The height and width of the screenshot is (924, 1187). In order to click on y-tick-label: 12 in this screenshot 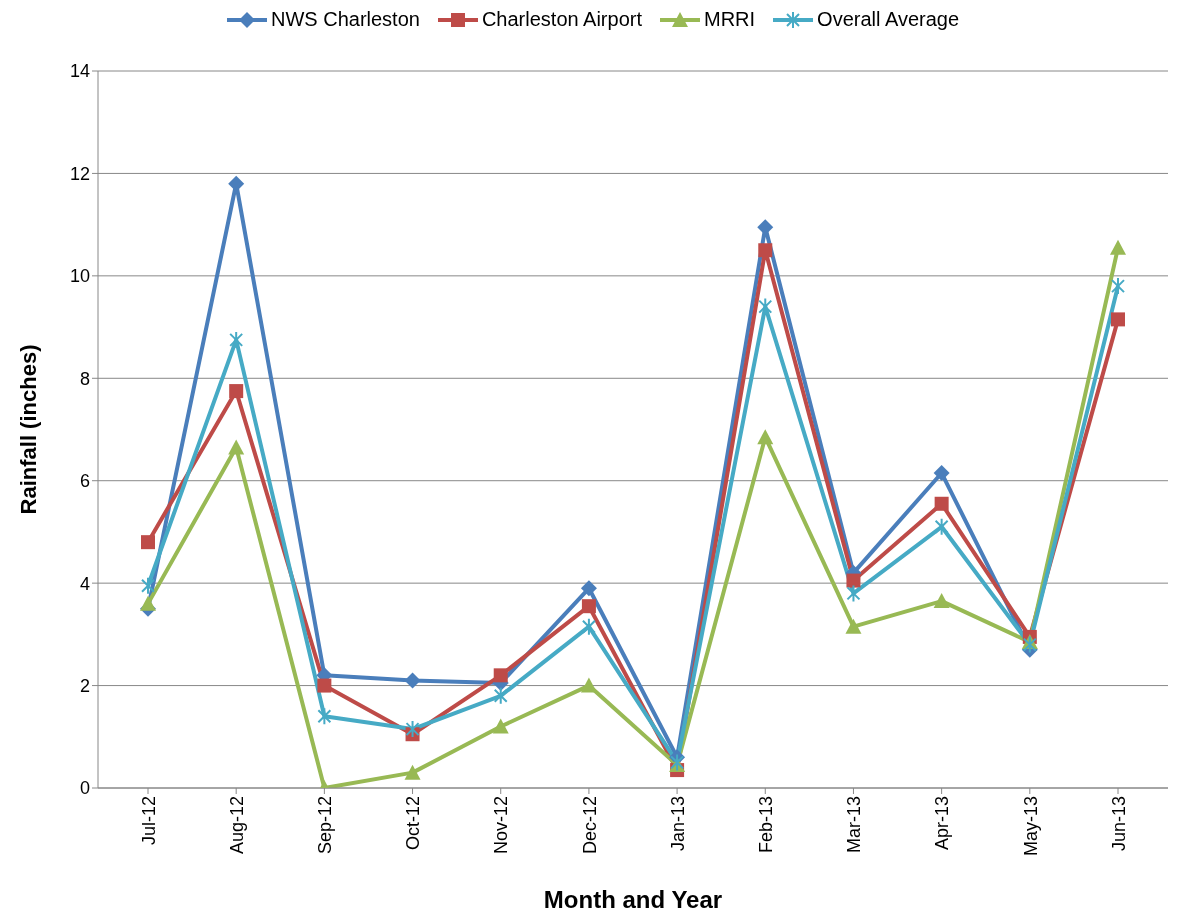, I will do `click(79, 173)`.